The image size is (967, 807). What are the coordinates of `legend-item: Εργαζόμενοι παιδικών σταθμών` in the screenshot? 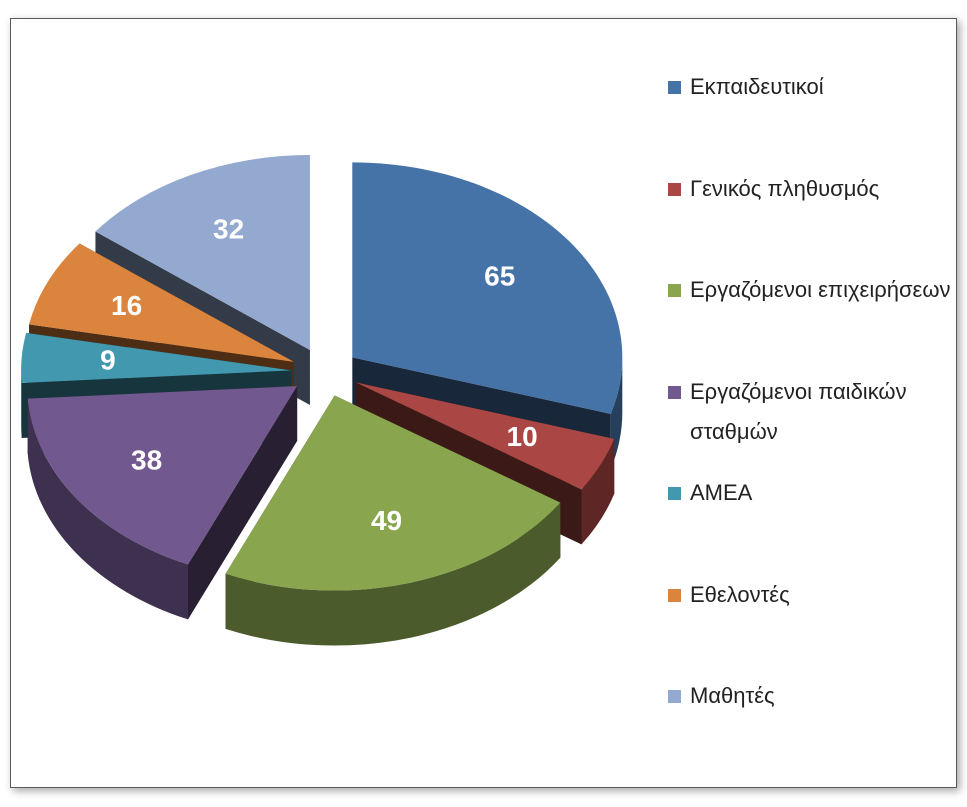 It's located at (810, 412).